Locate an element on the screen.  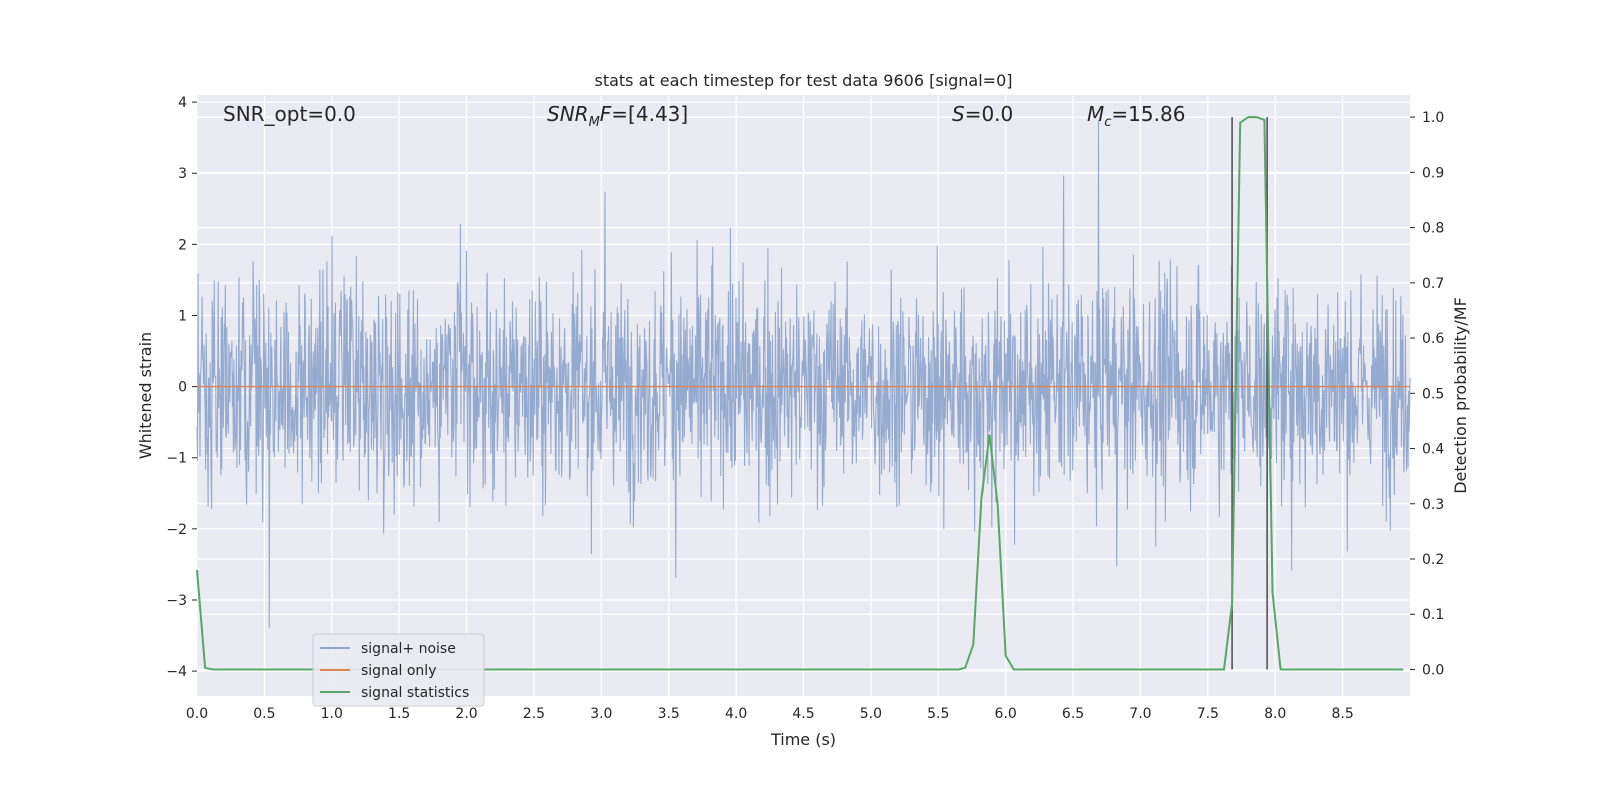
y2-tick-label: 1.0 is located at coordinates (1433, 118).